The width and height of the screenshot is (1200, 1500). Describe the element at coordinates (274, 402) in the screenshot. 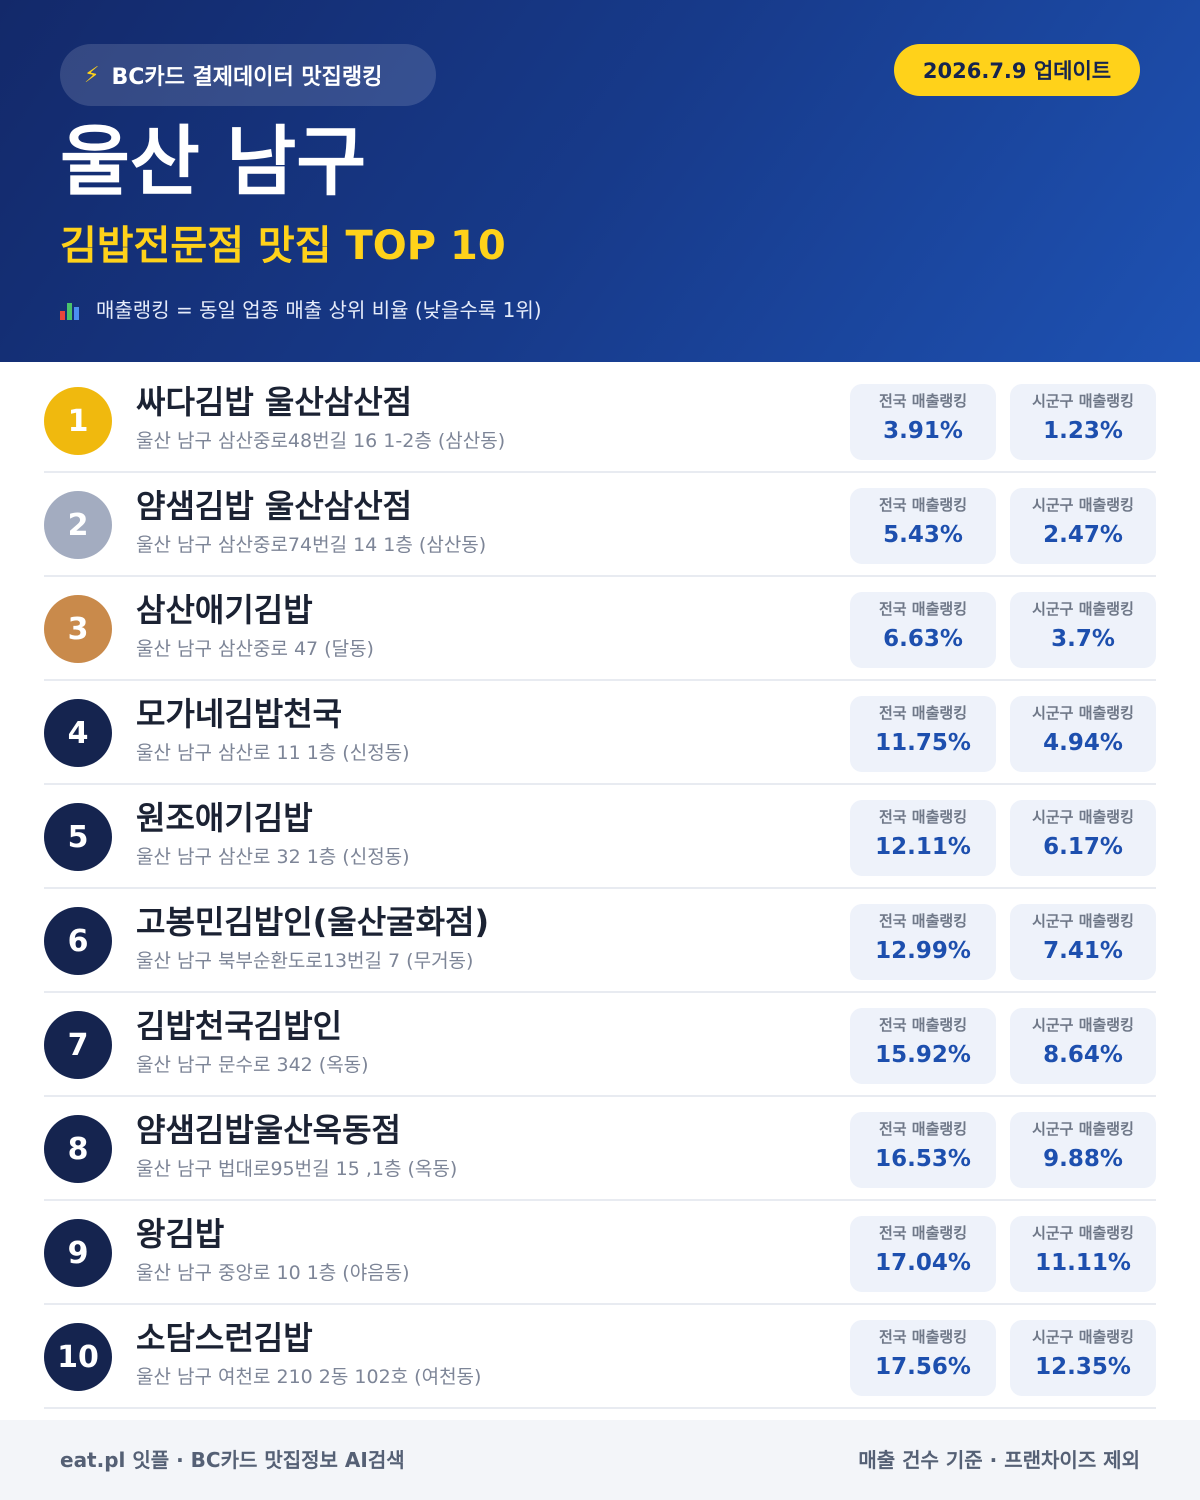

I see `restaurant-name: 싸다김밥 울산삼산점` at that location.